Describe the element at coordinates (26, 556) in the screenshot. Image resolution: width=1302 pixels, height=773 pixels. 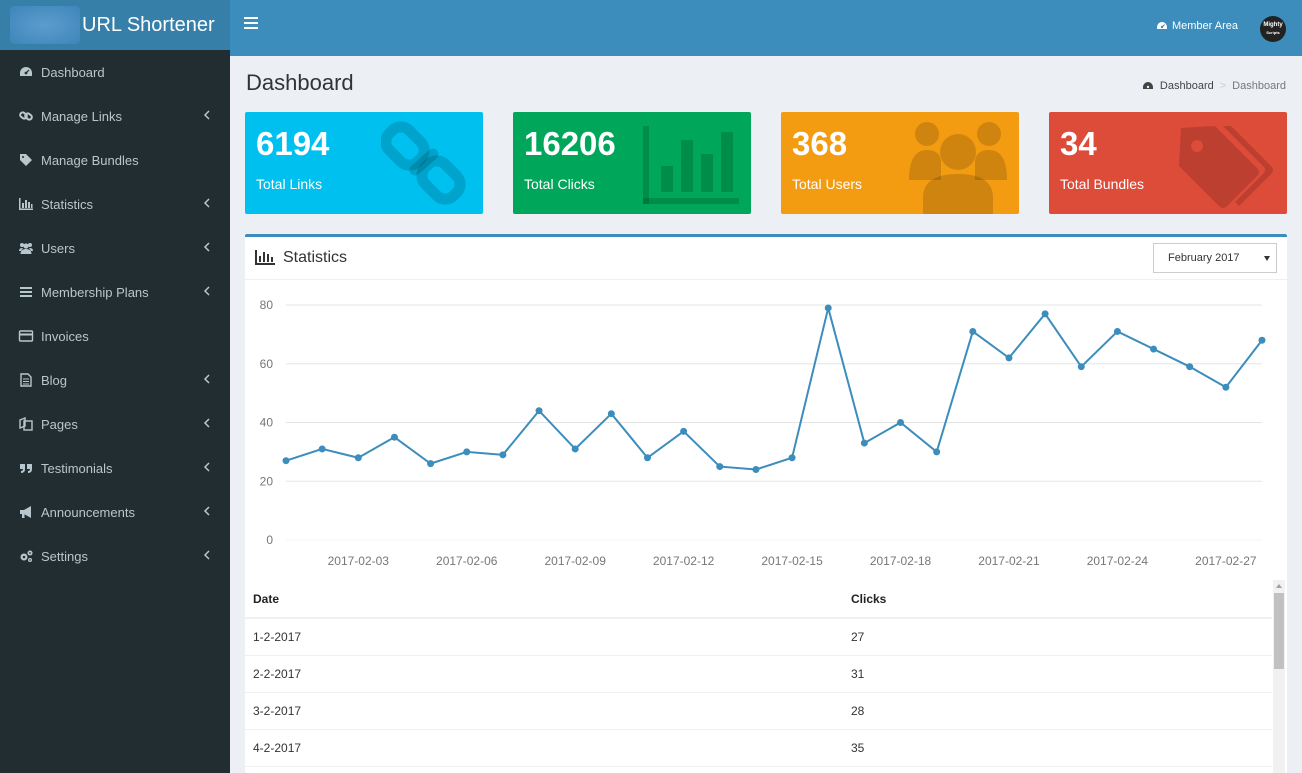
I see `cogs-icon` at that location.